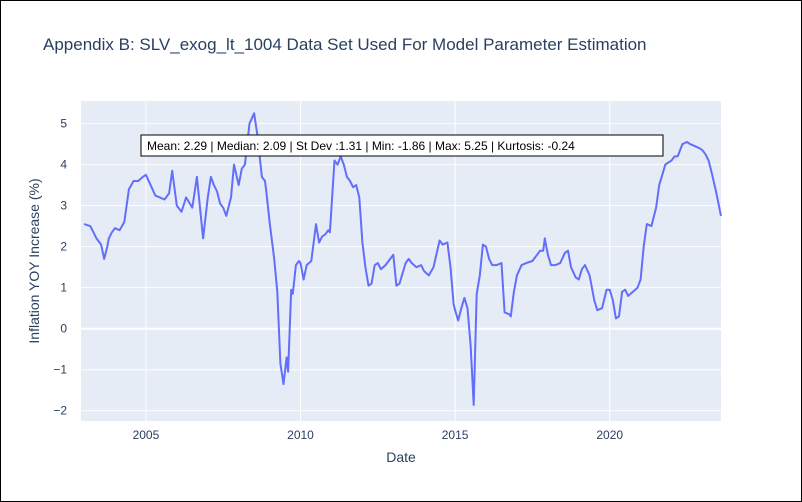 The image size is (802, 502). Describe the element at coordinates (34, 260) in the screenshot. I see `y-axis-title: Inflation YOY Increase (%)` at that location.